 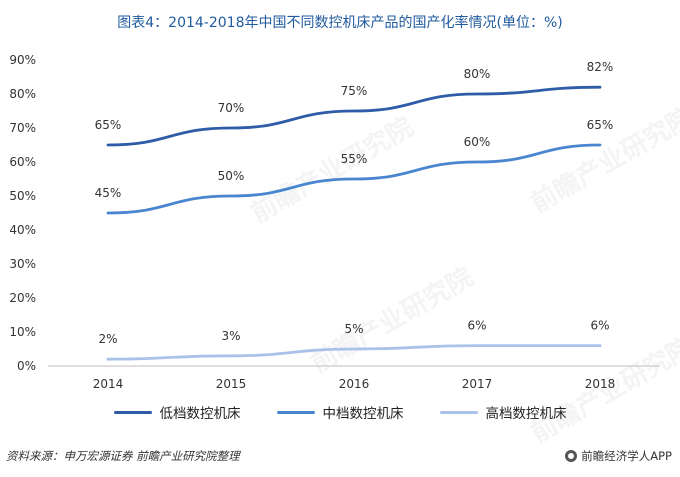 I want to click on legend-item: 中档数控机床, so click(x=340, y=412).